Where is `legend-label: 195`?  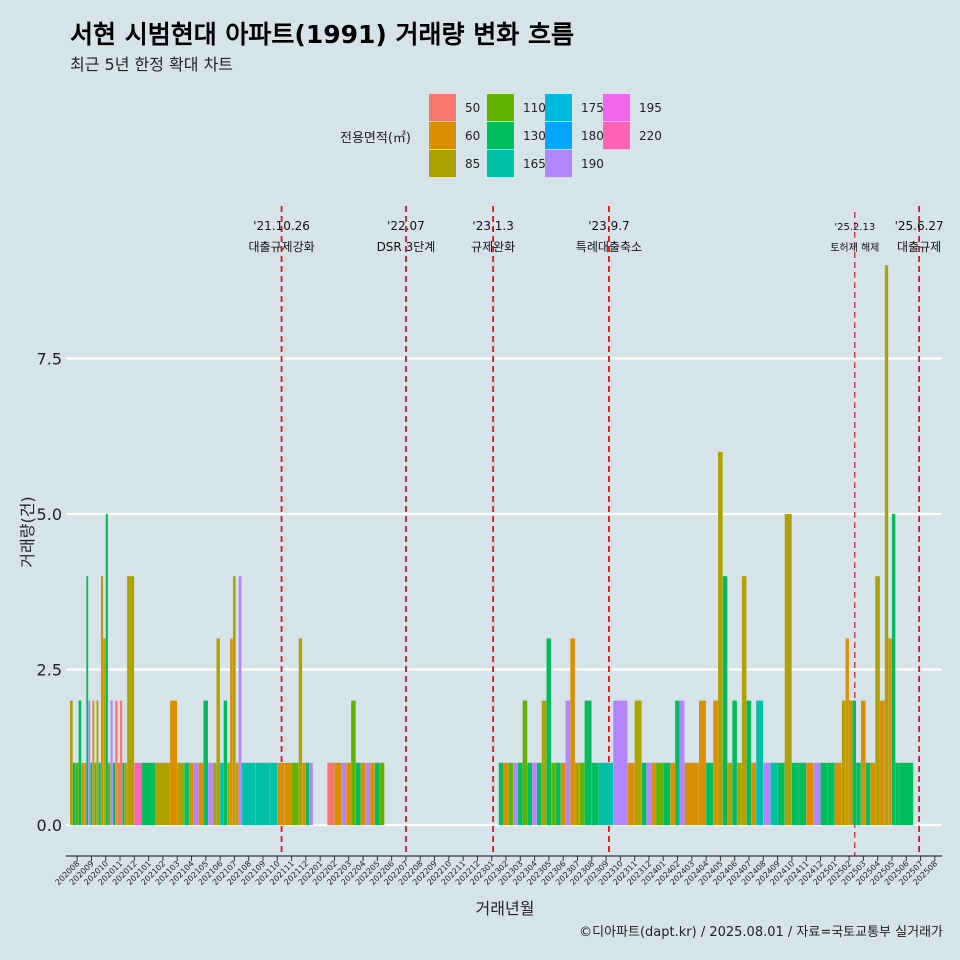 legend-label: 195 is located at coordinates (650, 108).